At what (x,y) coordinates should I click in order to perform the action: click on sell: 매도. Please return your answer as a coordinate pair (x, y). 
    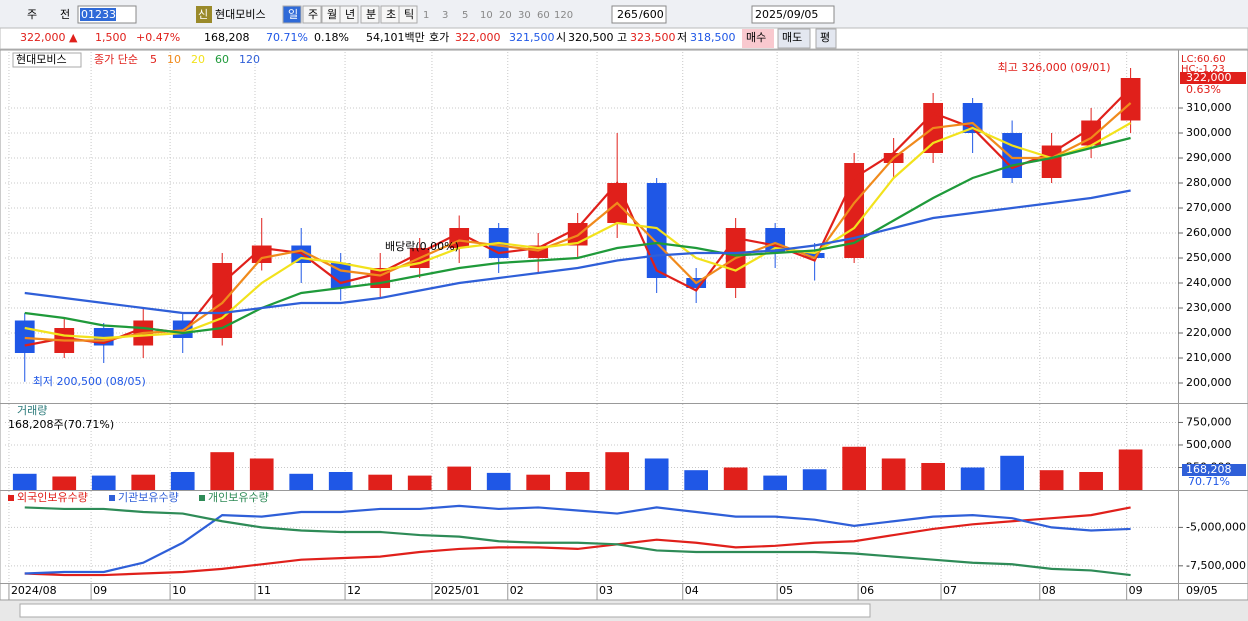
    Looking at the image, I should click on (792, 37).